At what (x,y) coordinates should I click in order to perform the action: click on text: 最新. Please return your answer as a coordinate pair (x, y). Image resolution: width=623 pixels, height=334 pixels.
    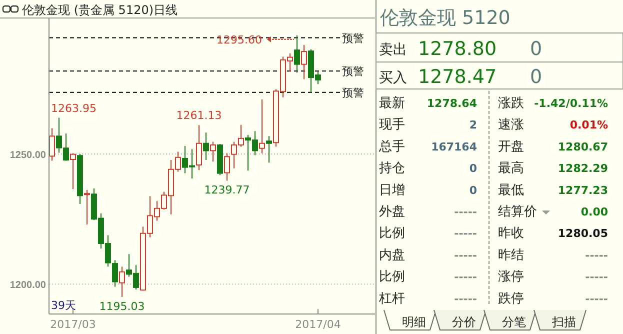
    Looking at the image, I should click on (392, 103).